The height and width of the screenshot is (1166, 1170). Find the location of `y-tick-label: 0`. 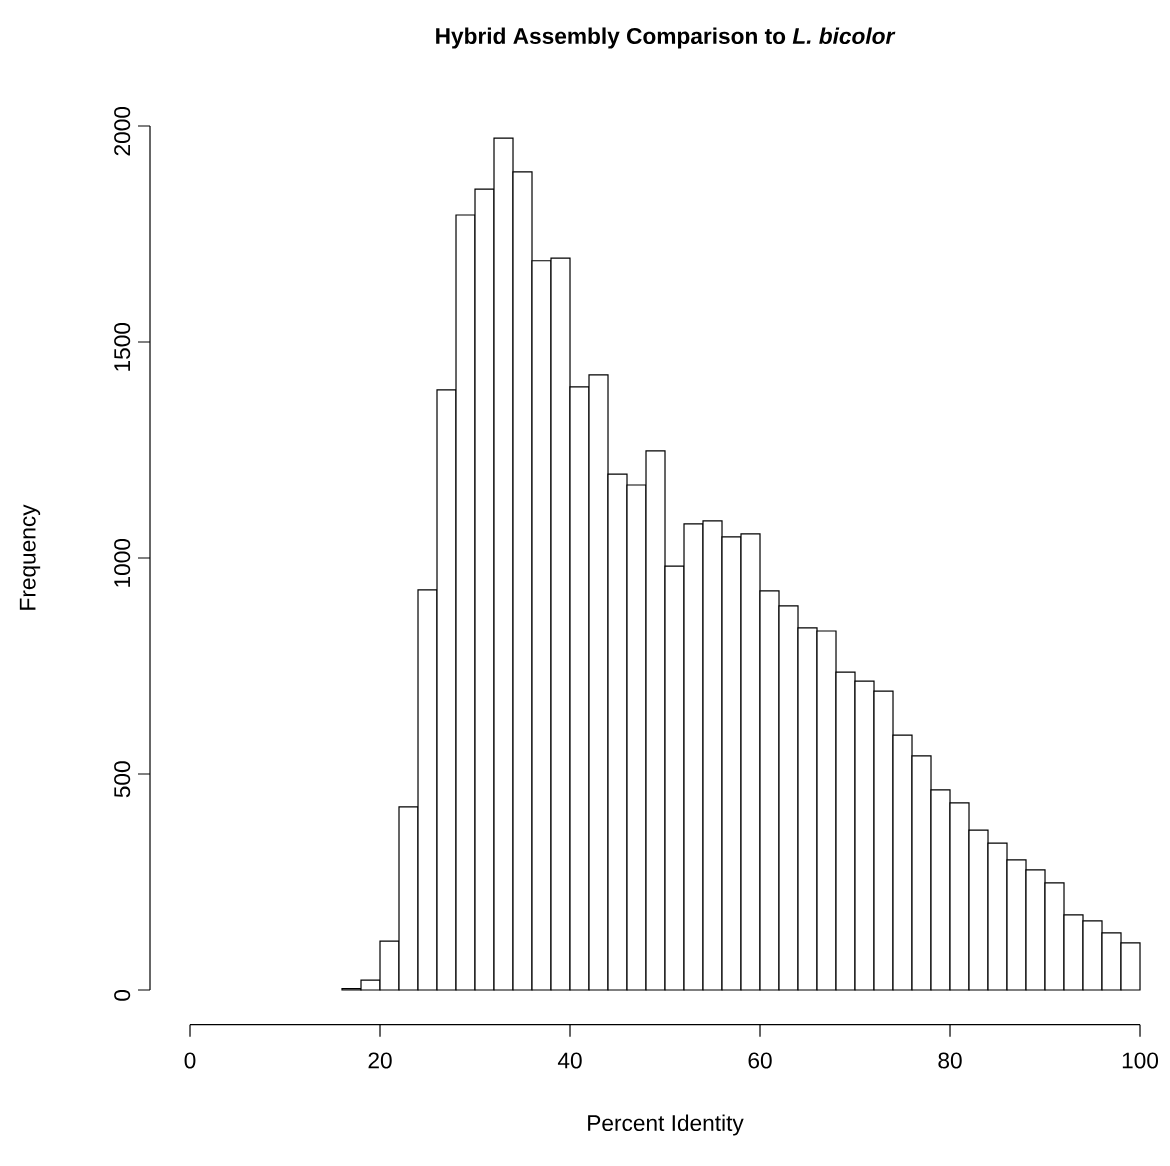

y-tick-label: 0 is located at coordinates (122, 995).